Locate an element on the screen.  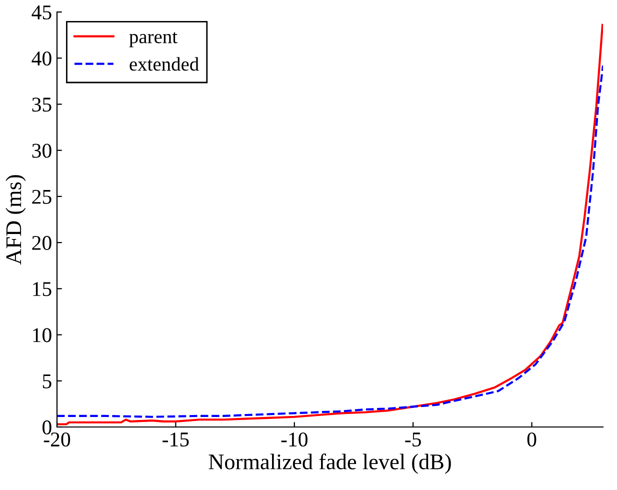
y-tick-label: 0 is located at coordinates (47, 427).